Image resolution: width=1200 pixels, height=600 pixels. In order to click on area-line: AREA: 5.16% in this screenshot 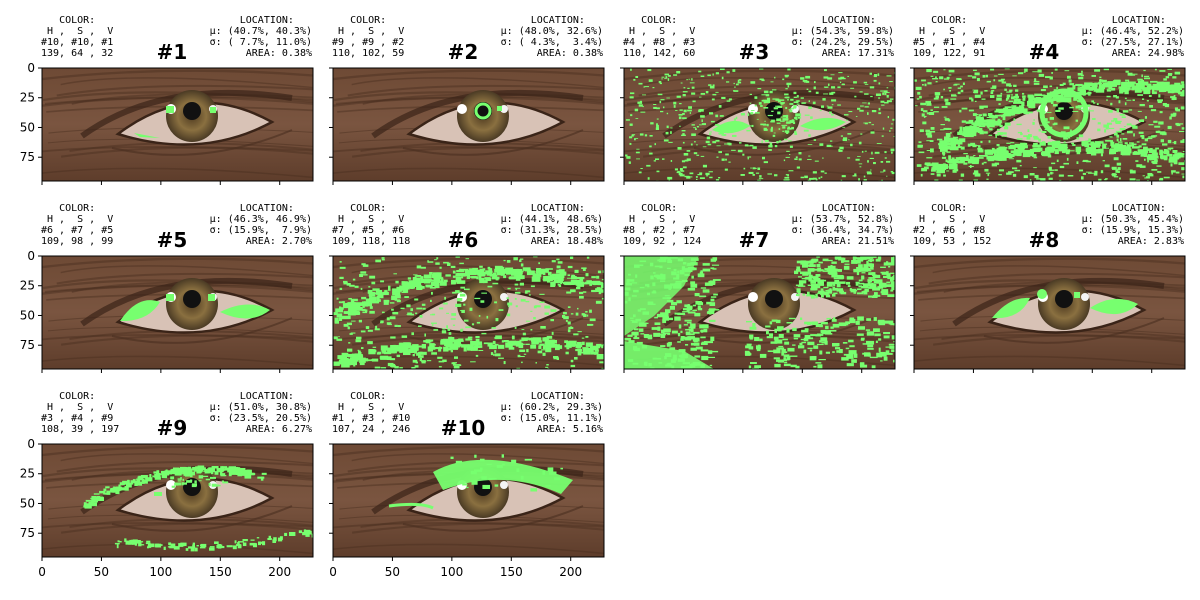, I will do `click(569, 429)`.